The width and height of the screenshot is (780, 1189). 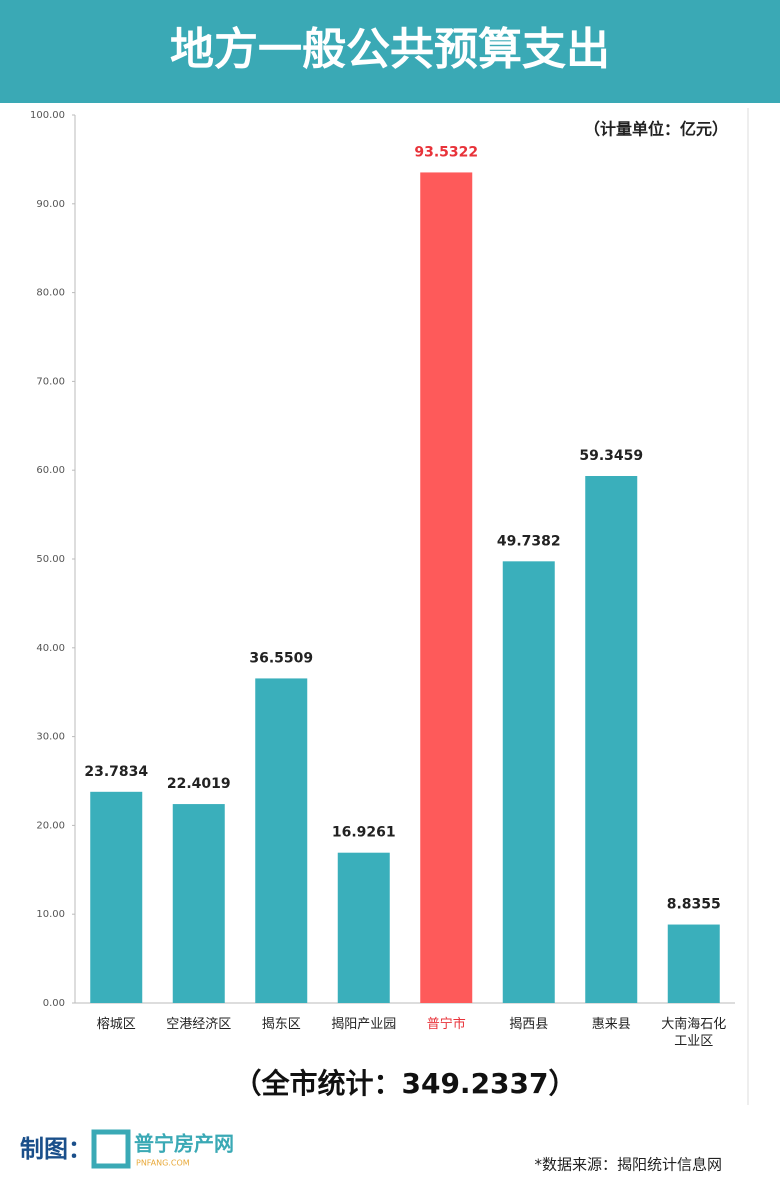 What do you see at coordinates (163, 1163) in the screenshot?
I see `logo-site: PNFANG.COM` at bounding box center [163, 1163].